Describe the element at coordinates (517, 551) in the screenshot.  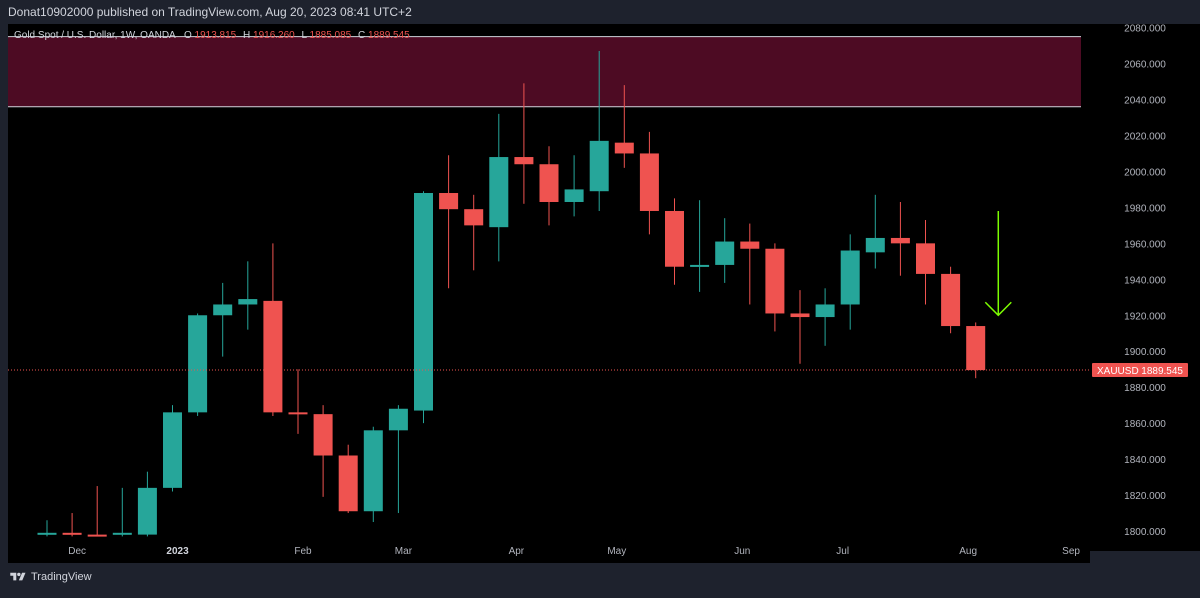
I see `time-tick-label: Apr` at that location.